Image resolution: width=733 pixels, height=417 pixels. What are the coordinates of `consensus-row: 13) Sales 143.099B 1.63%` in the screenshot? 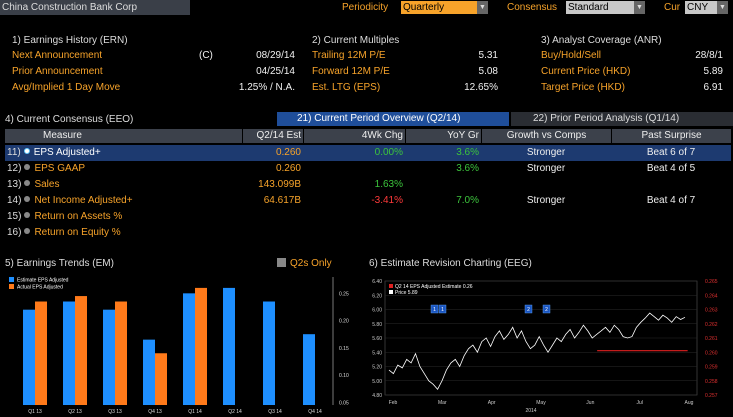 It's located at (368, 185).